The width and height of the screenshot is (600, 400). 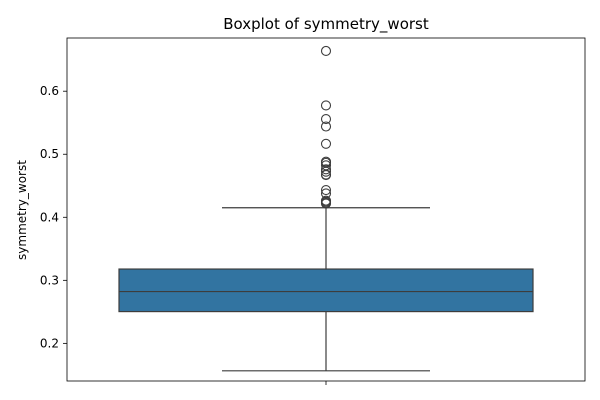 I want to click on box-iqr, so click(x=326, y=290).